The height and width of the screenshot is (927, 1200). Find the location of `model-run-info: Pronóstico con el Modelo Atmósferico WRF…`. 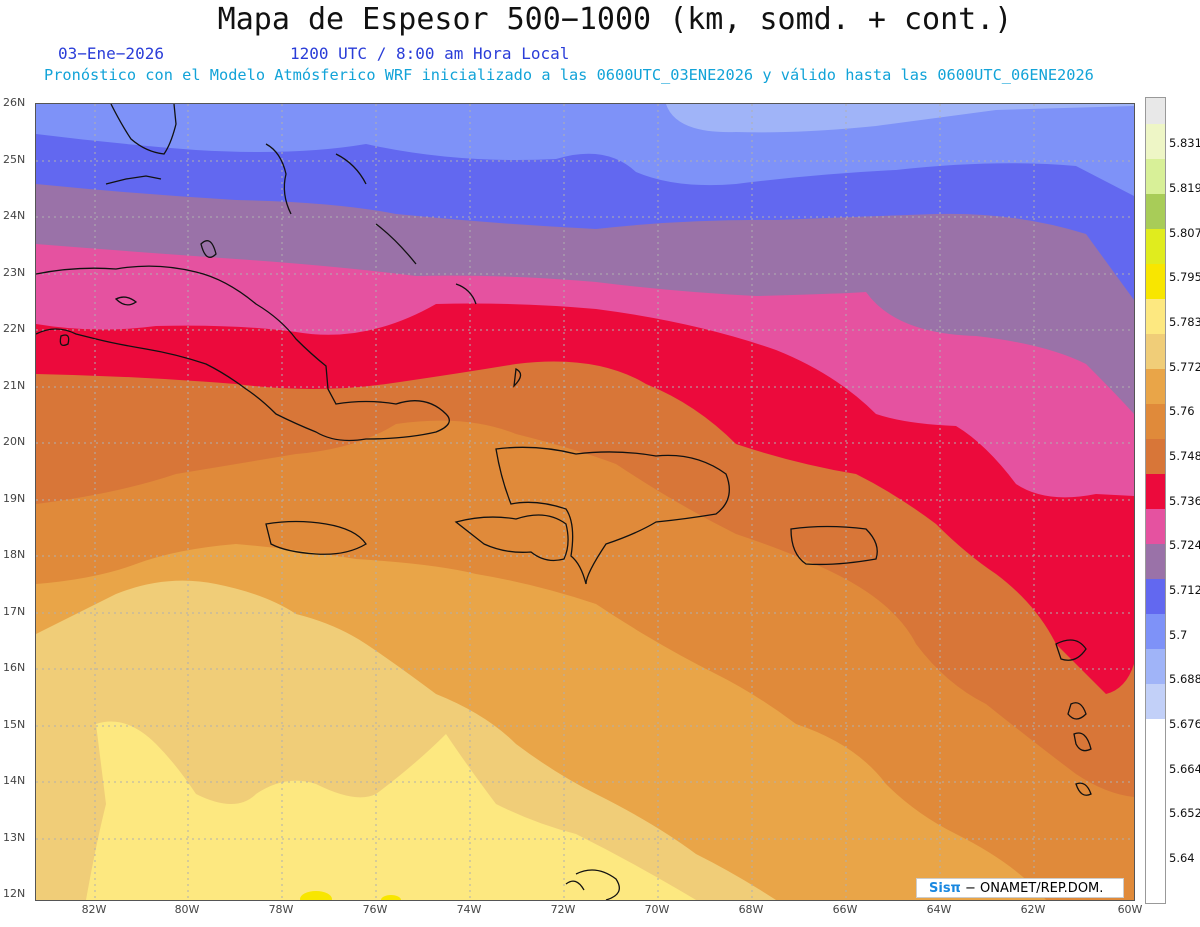

model-run-info: Pronóstico con el Modelo Atmósferico WRF… is located at coordinates (569, 75).